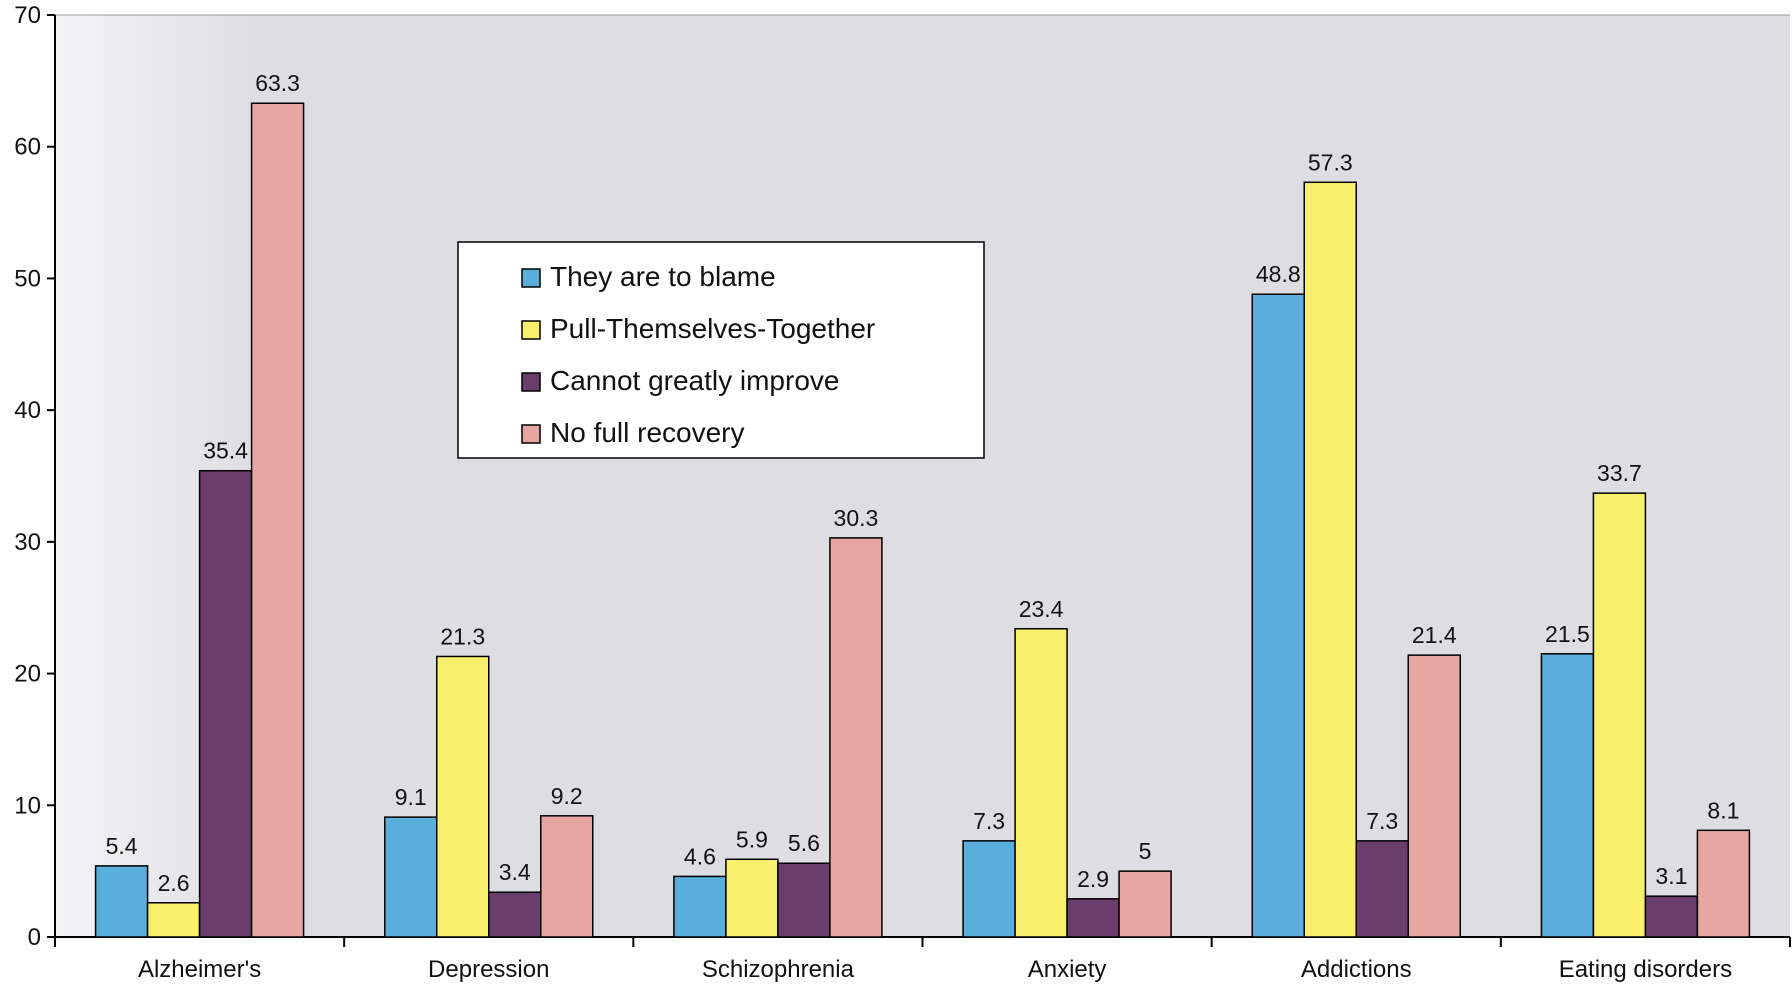 The image size is (1792, 991). What do you see at coordinates (27, 278) in the screenshot?
I see `y-tick-label: 50` at bounding box center [27, 278].